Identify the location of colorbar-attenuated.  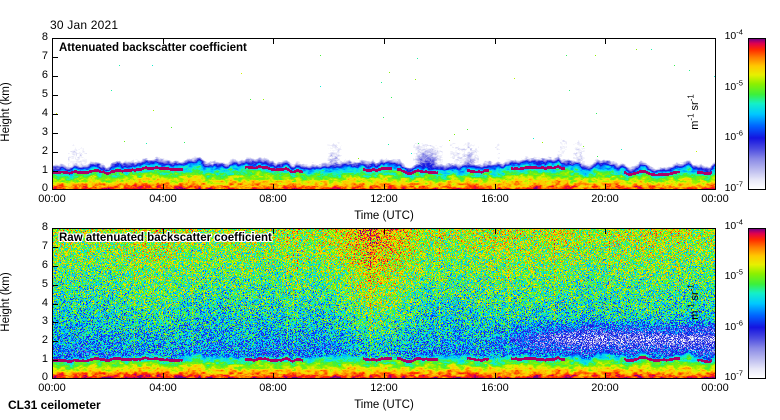
(757, 114).